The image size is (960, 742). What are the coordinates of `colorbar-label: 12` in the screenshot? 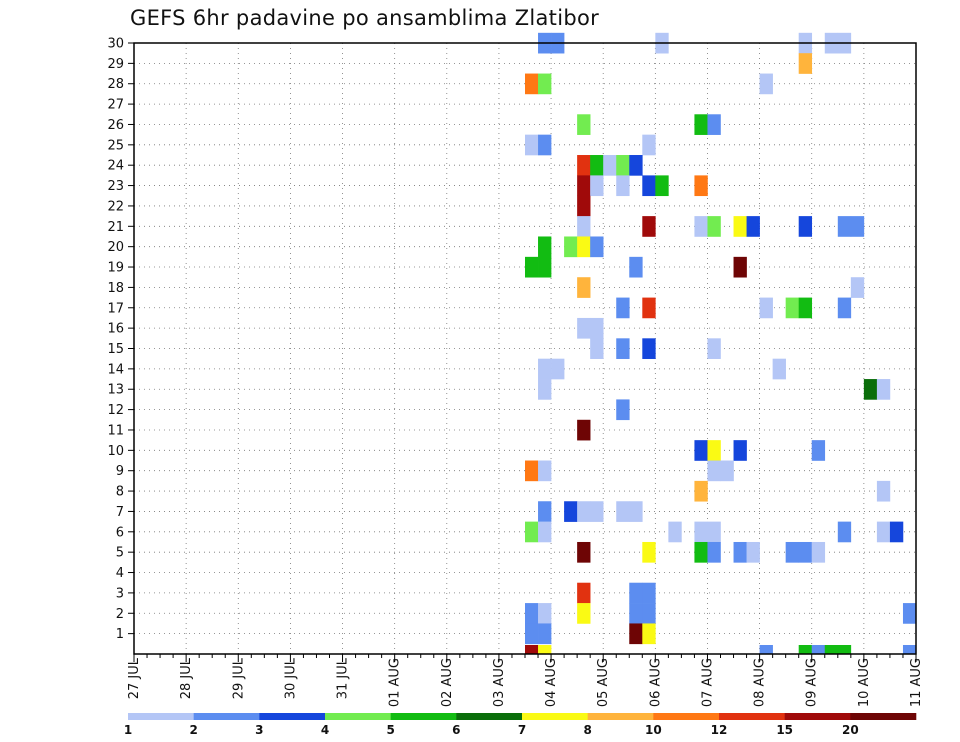 It's located at (719, 730).